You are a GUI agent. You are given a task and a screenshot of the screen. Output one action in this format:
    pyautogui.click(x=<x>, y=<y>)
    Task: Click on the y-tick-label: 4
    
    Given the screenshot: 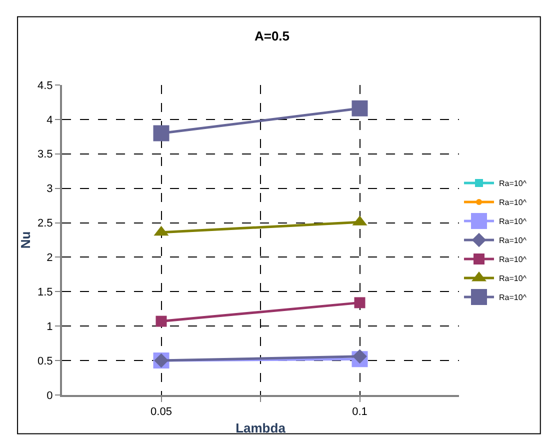 What is the action you would take?
    pyautogui.click(x=49, y=120)
    